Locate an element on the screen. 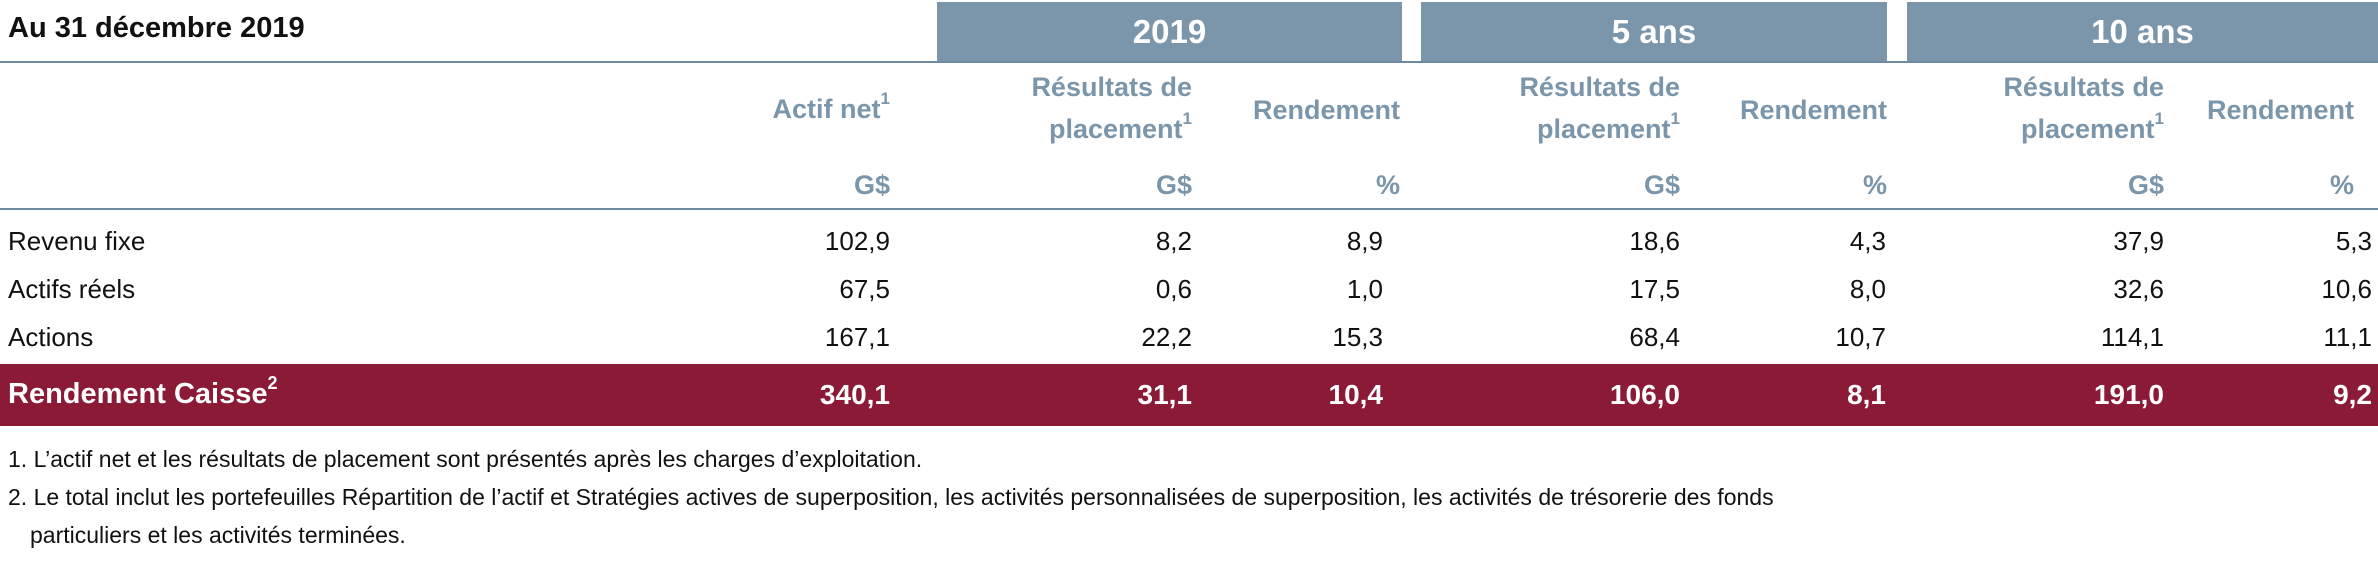 The height and width of the screenshot is (571, 2378). row-label: Revenu fixe is located at coordinates (77, 241).